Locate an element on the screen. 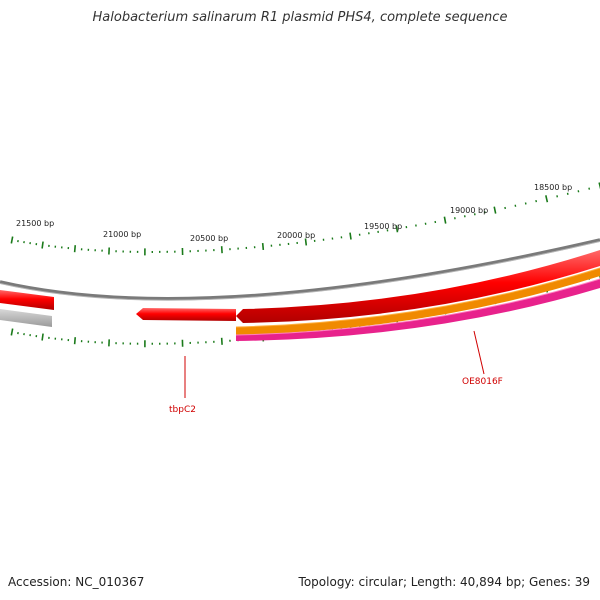  tick-label-18500: 18500 bp is located at coordinates (553, 187).